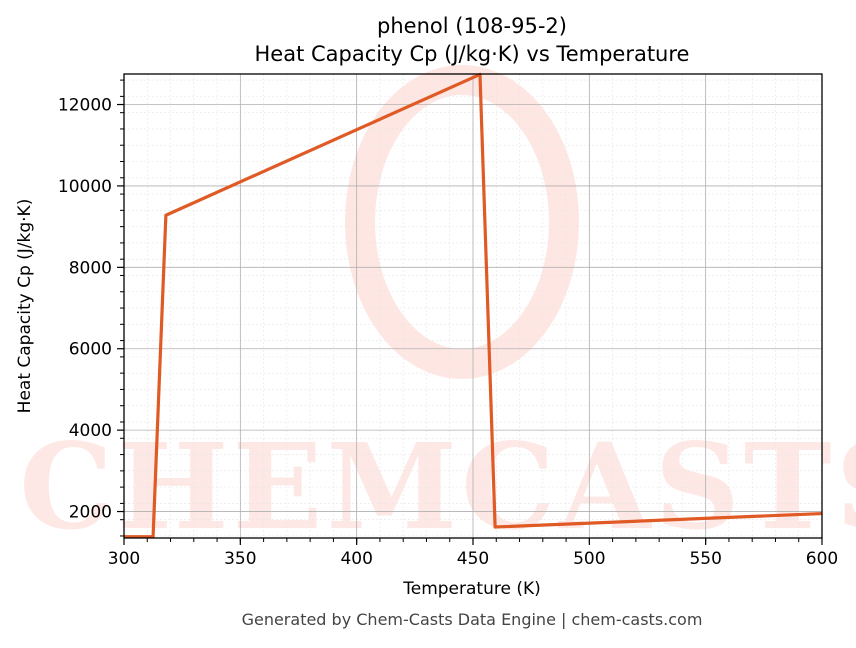  Describe the element at coordinates (462, 222) in the screenshot. I see `watermark-logo-ring` at that location.